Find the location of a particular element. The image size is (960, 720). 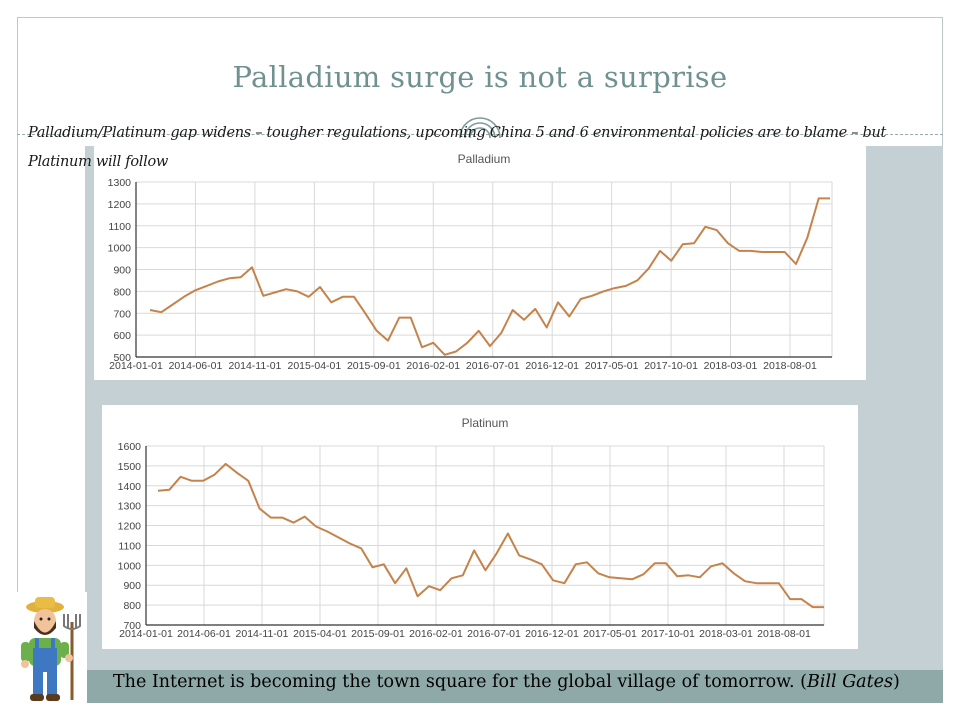

slide-title: Palladium surge is not a surprise is located at coordinates (480, 77).